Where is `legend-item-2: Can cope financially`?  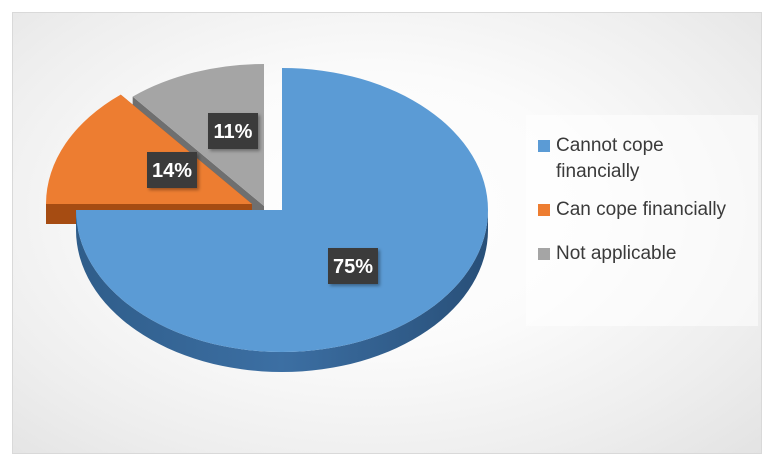 legend-item-2: Can cope financially is located at coordinates (648, 210).